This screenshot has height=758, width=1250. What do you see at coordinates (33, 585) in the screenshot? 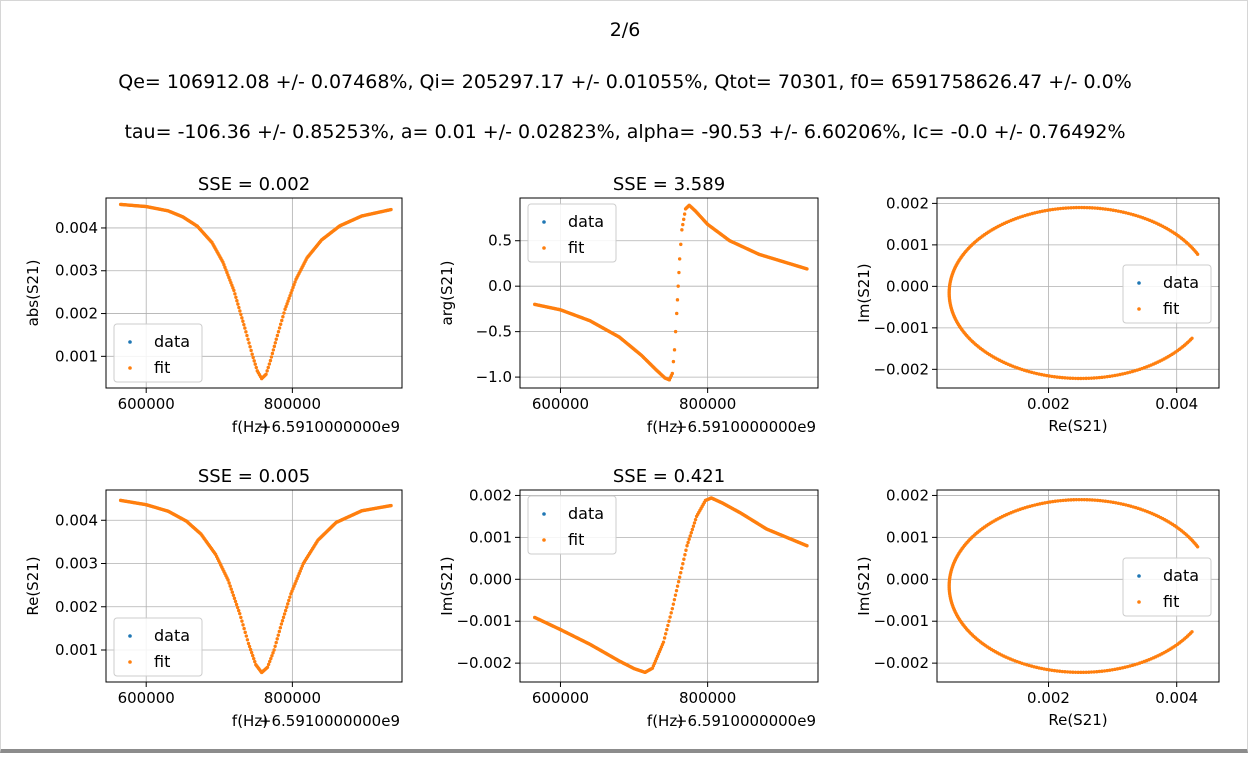
I see `y-axis-label: Re(S21)` at bounding box center [33, 585].